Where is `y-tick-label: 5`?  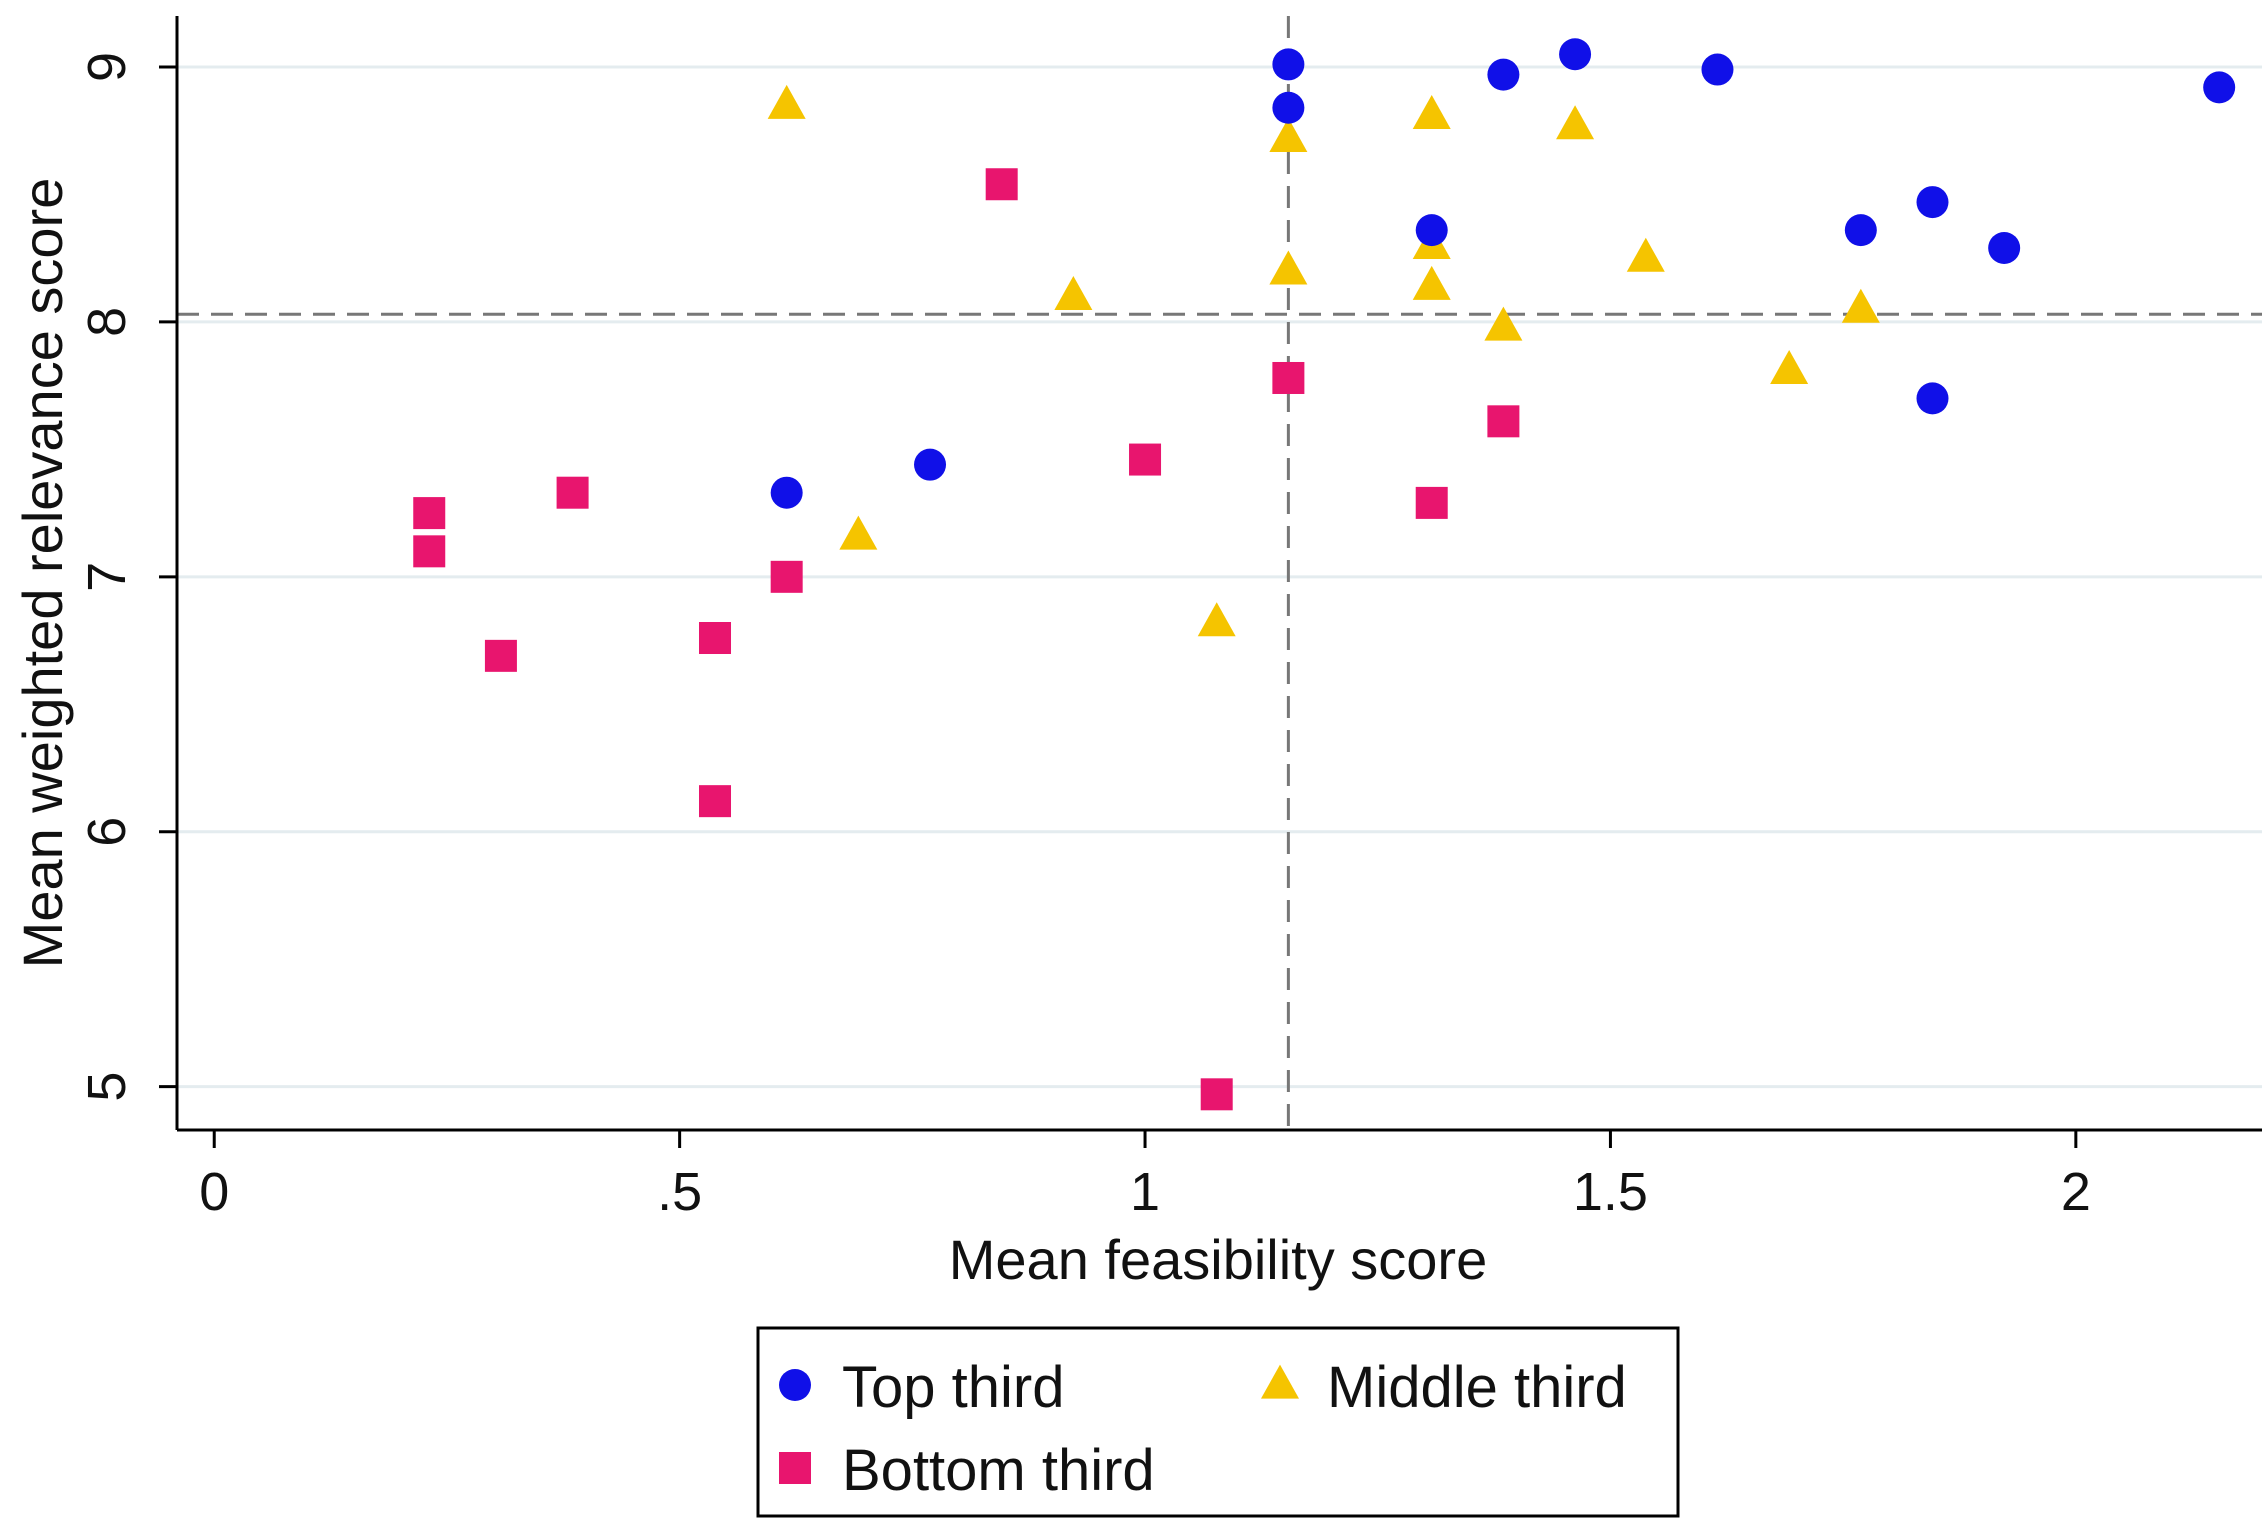
y-tick-label: 5 is located at coordinates (107, 1087).